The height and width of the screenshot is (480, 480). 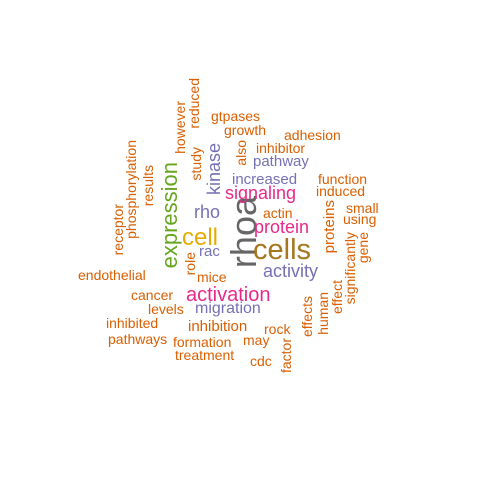 I want to click on word-effects: effects, so click(x=307, y=316).